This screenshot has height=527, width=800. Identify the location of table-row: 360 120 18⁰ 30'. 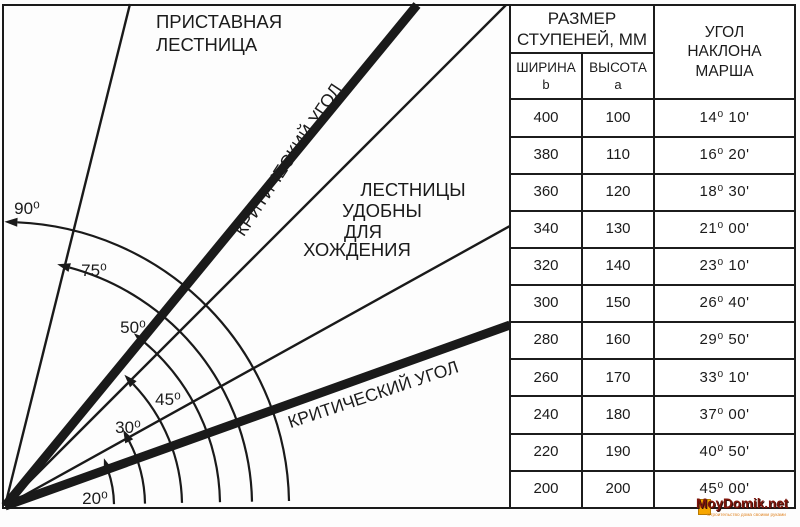
(652, 192).